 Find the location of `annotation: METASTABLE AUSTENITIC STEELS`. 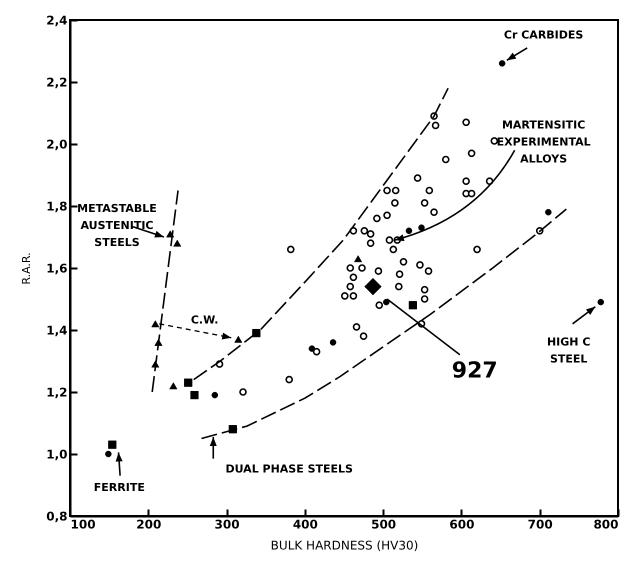

annotation: METASTABLE AUSTENITIC STEELS is located at coordinates (117, 226).